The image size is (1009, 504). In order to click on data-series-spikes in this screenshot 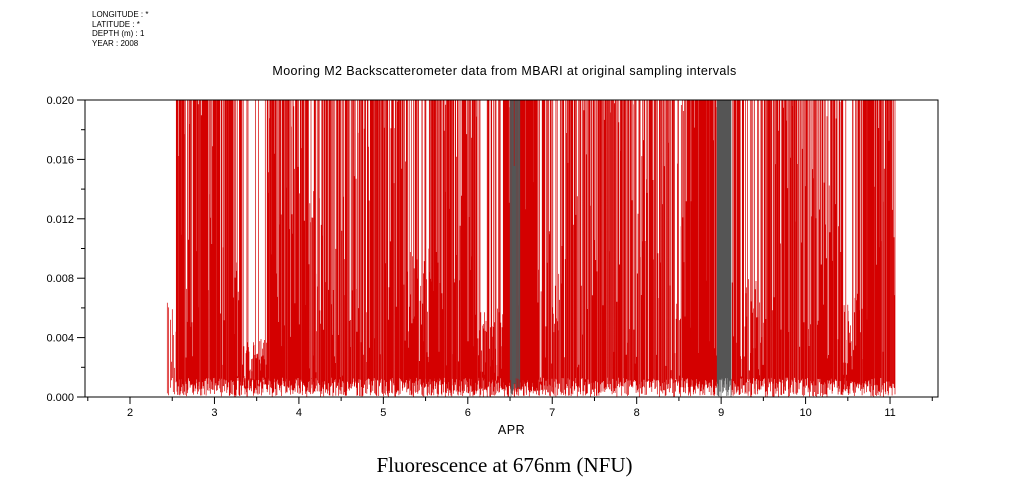, I will do `click(620, 248)`.